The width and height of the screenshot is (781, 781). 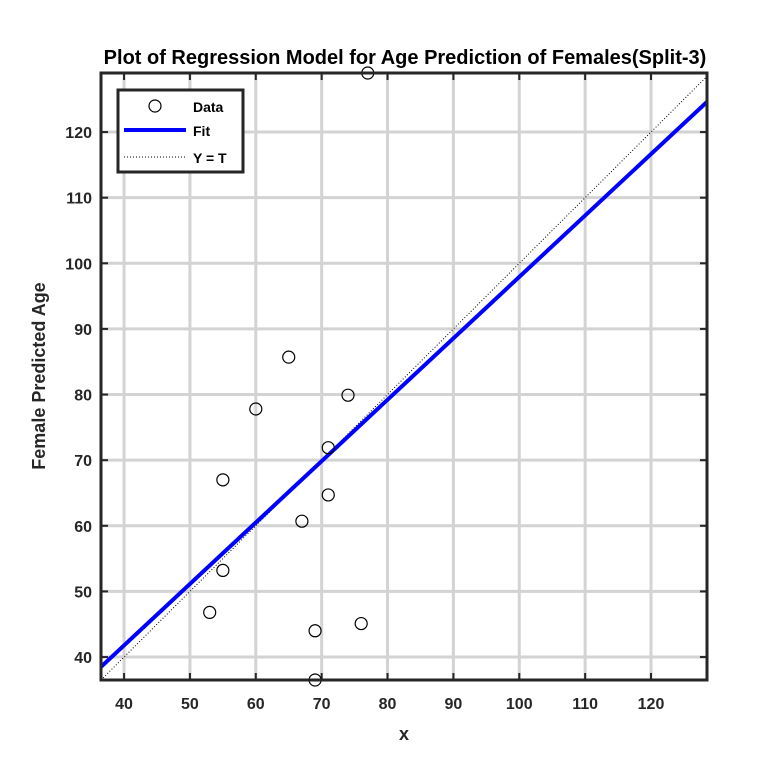 I want to click on legend-data-label: Data, so click(x=208, y=107).